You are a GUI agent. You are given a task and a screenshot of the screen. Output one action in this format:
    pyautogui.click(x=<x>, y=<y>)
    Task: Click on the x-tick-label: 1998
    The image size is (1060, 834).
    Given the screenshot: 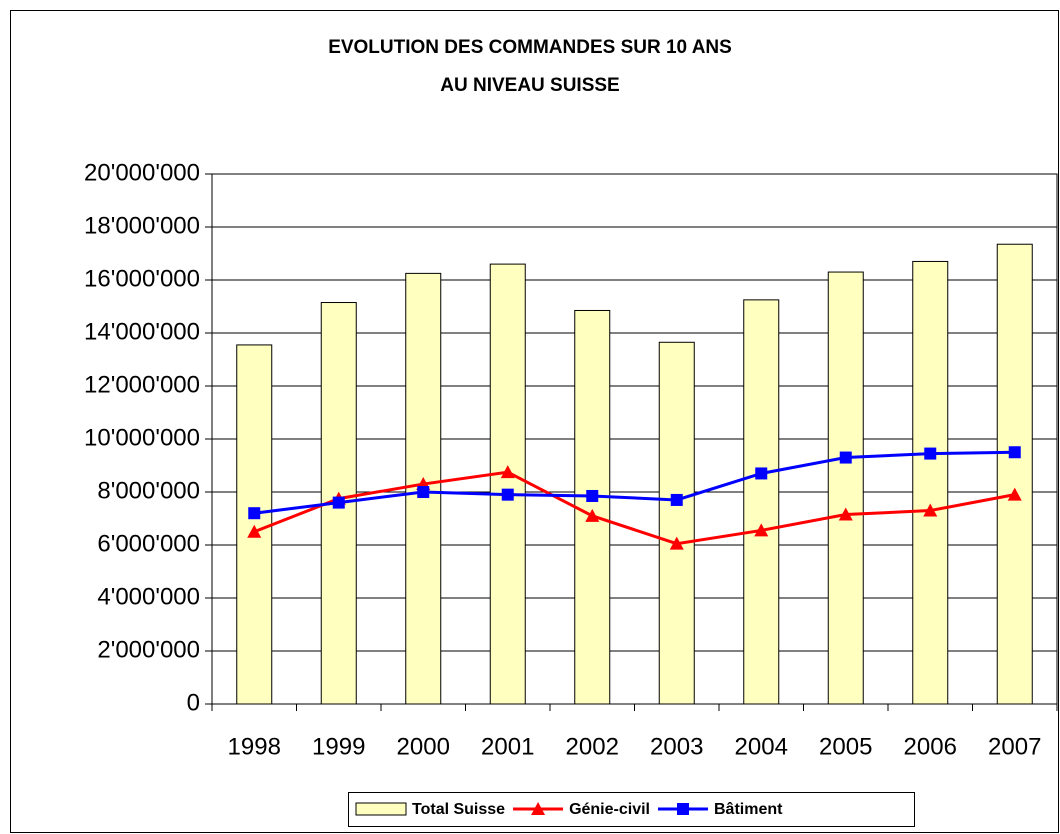 What is the action you would take?
    pyautogui.click(x=254, y=746)
    